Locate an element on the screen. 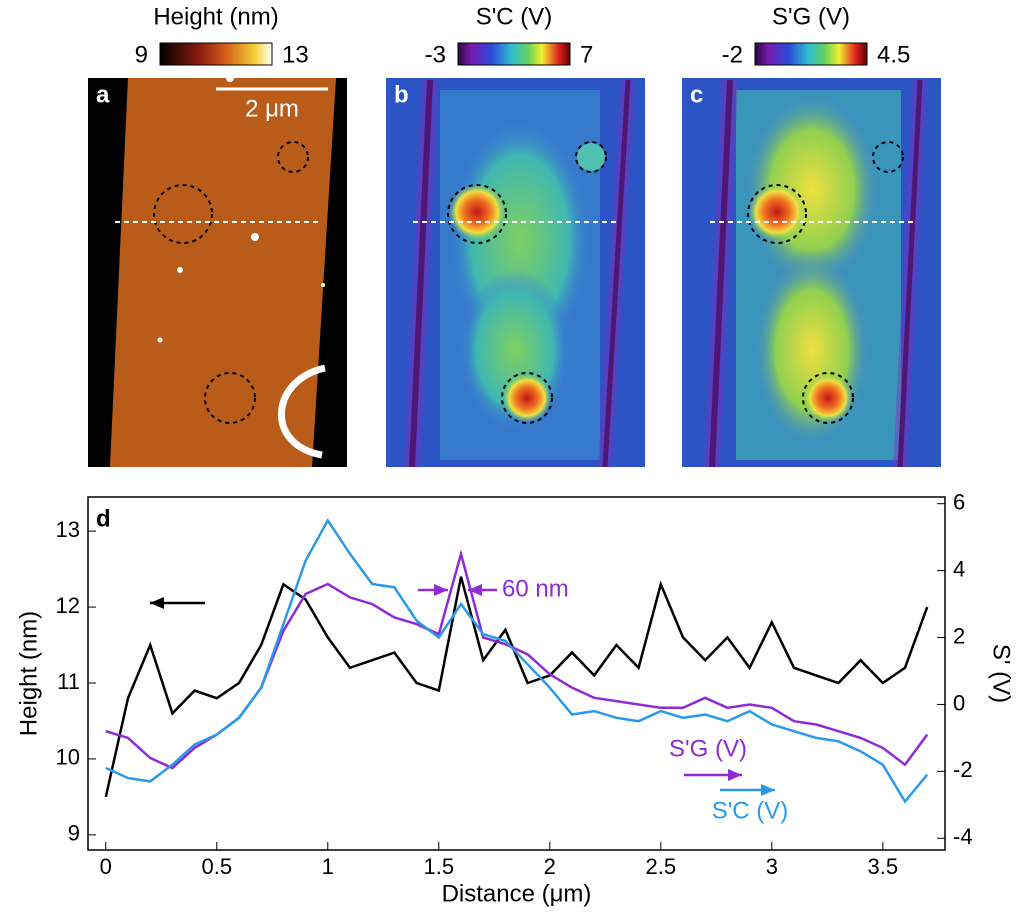  x-tick-label: 0 is located at coordinates (106, 866).